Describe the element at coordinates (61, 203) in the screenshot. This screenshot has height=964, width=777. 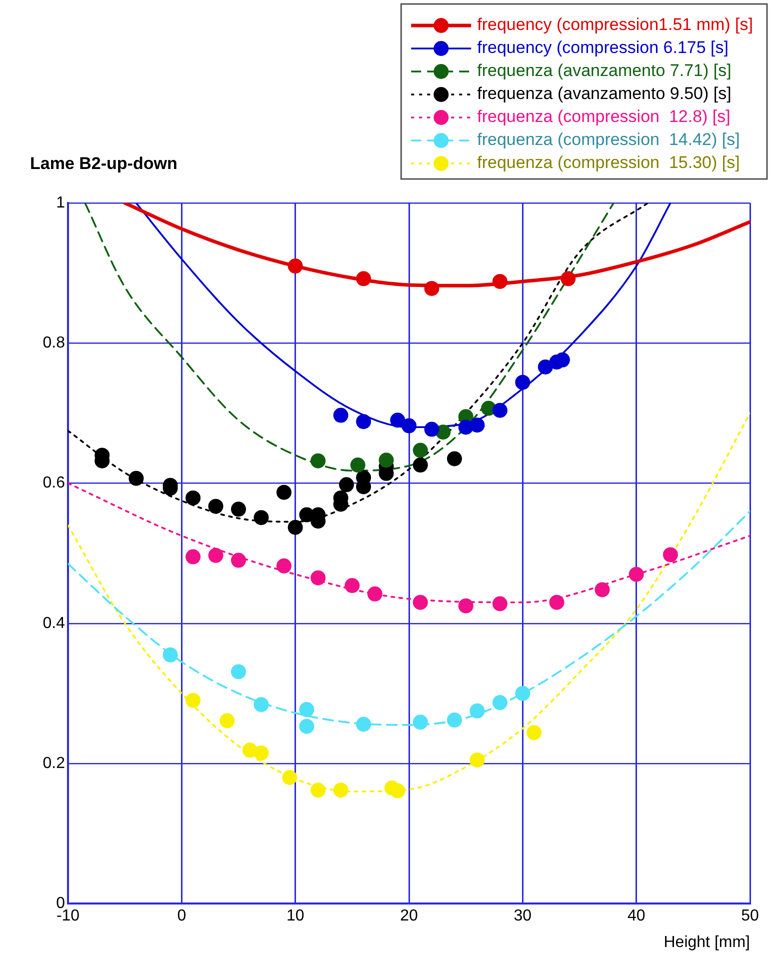
I see `y-tick-label: 1` at that location.